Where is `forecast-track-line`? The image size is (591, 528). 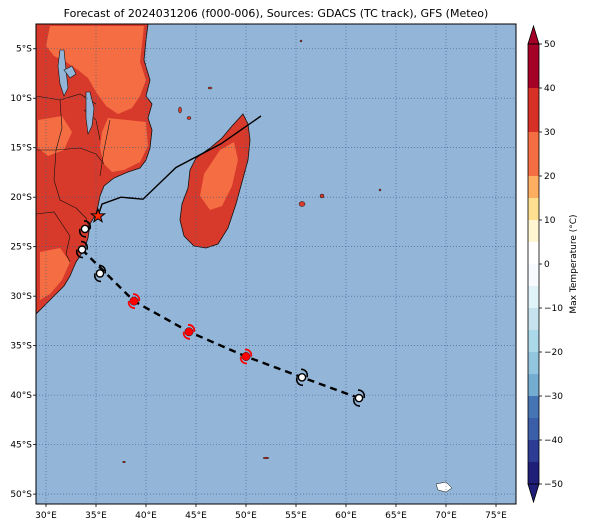
forecast-track-line is located at coordinates (220, 324).